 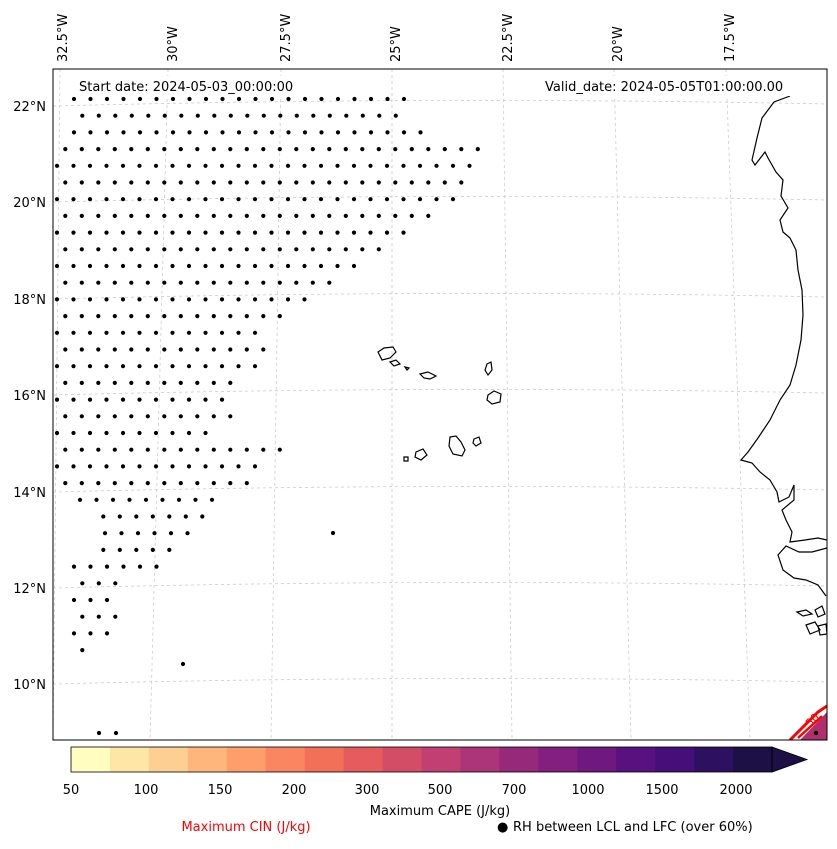 I want to click on lat-label-16n: 16°N, so click(x=29, y=396).